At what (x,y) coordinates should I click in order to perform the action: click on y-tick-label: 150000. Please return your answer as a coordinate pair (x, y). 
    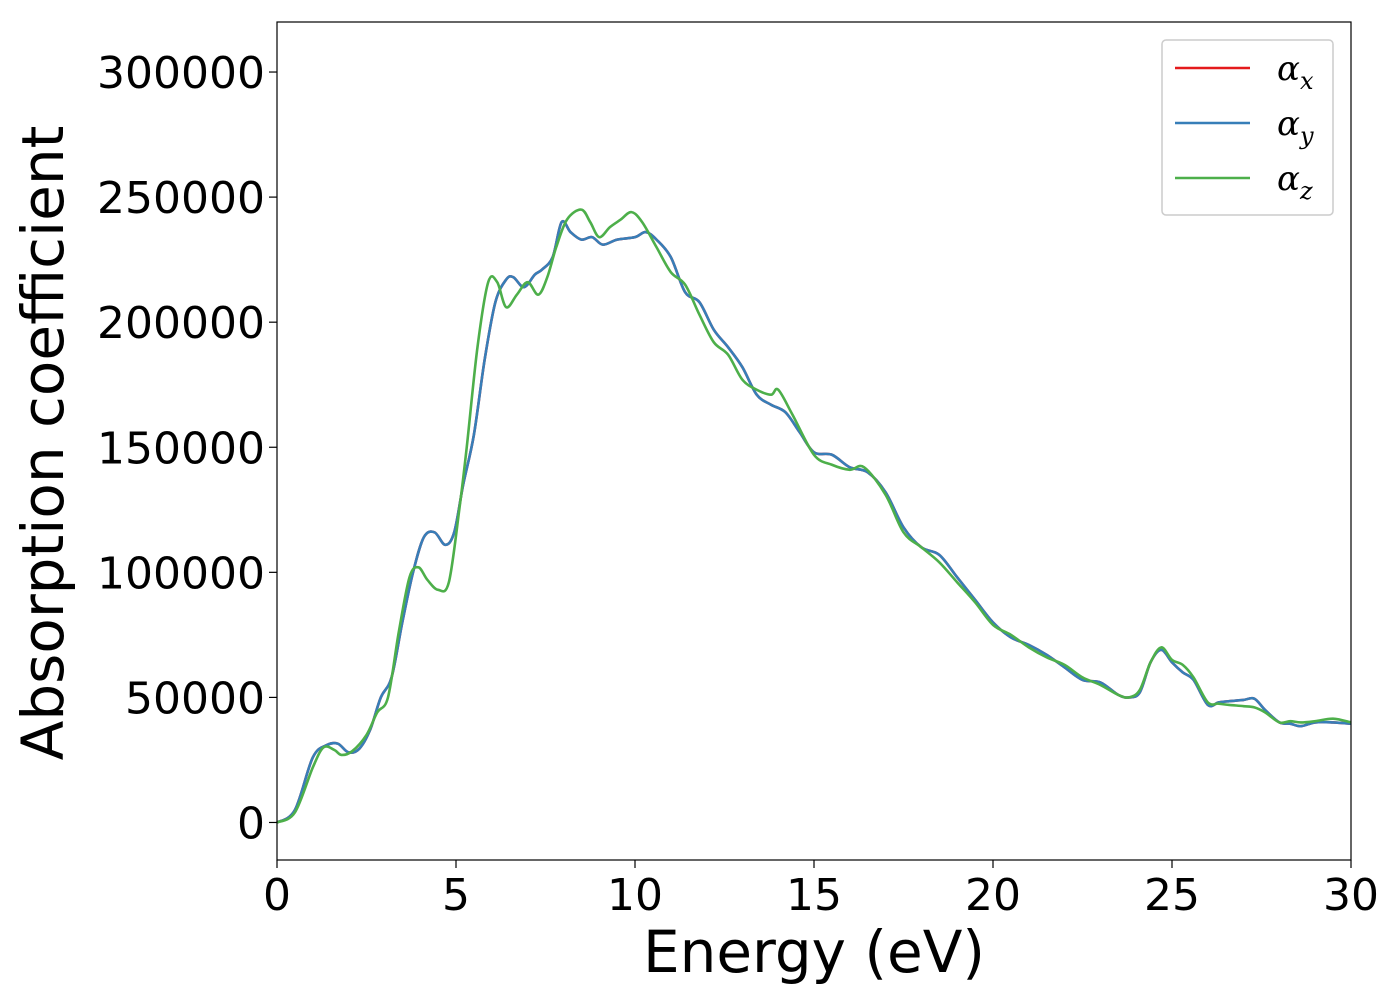
    Looking at the image, I should click on (181, 448).